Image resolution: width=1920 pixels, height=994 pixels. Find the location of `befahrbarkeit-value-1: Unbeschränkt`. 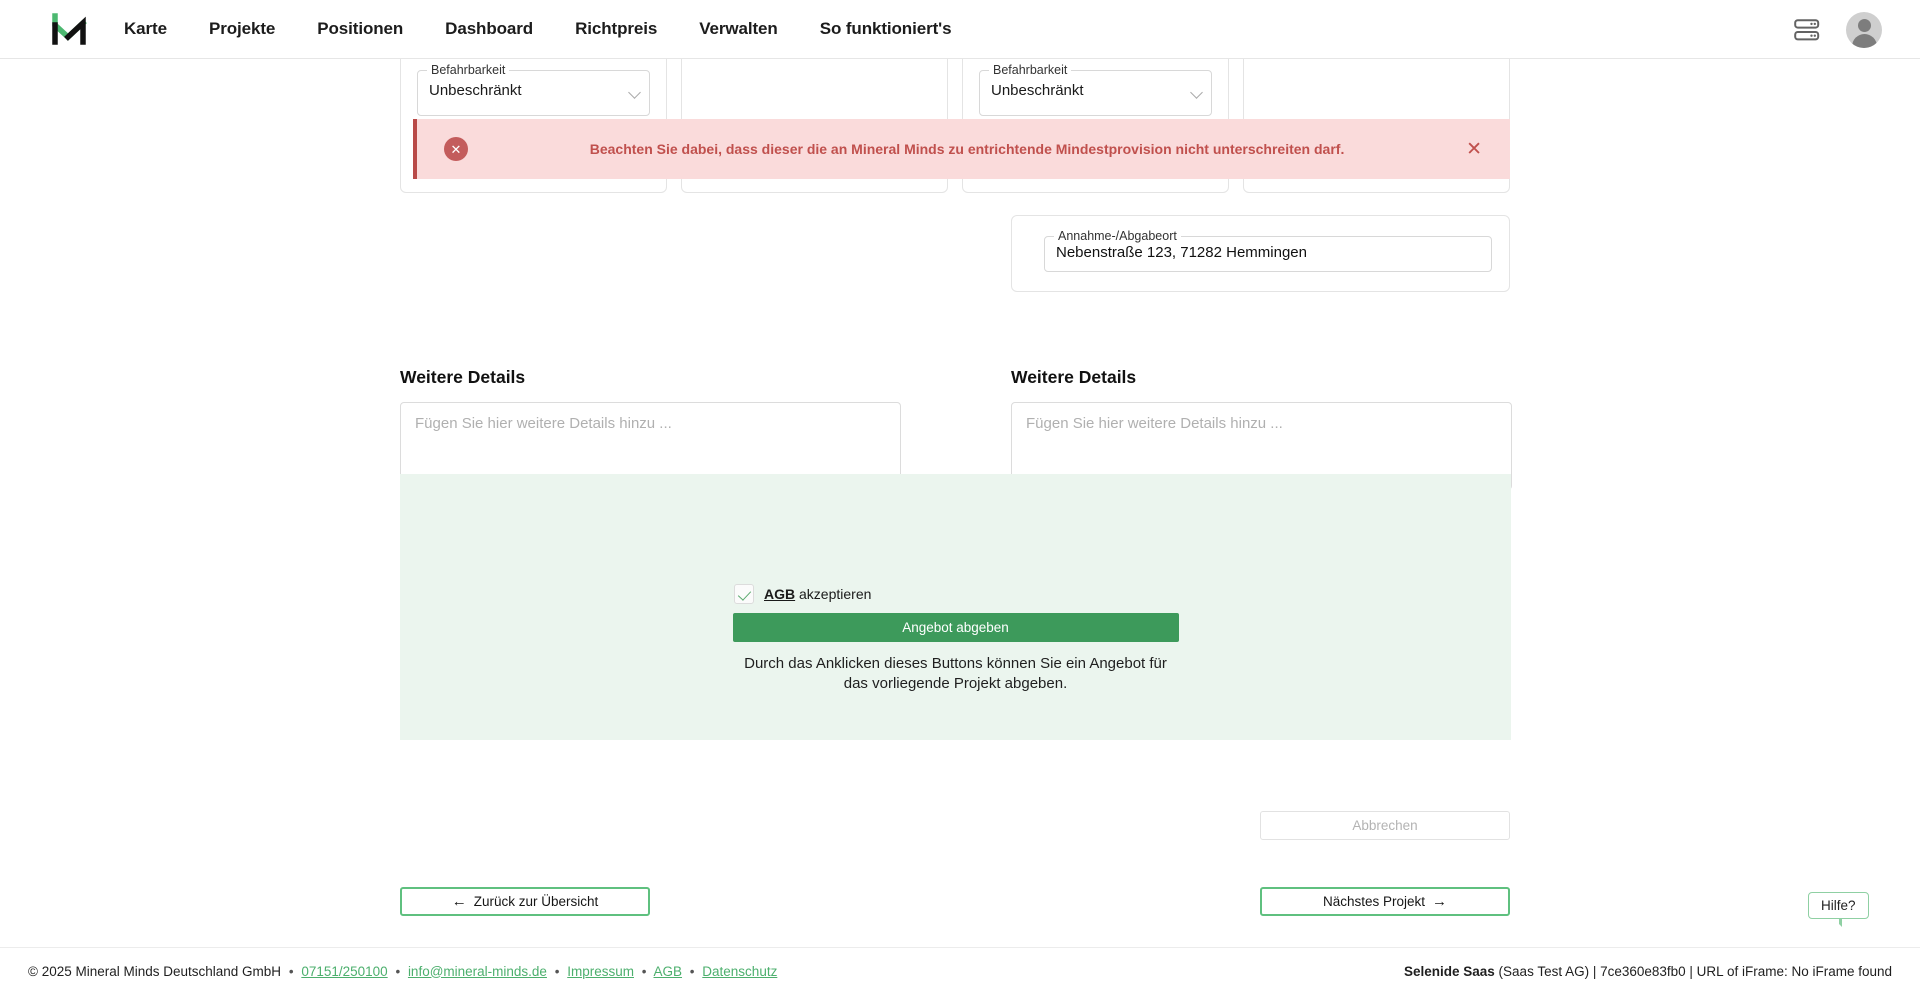

befahrbarkeit-value-1: Unbeschränkt is located at coordinates (475, 90).